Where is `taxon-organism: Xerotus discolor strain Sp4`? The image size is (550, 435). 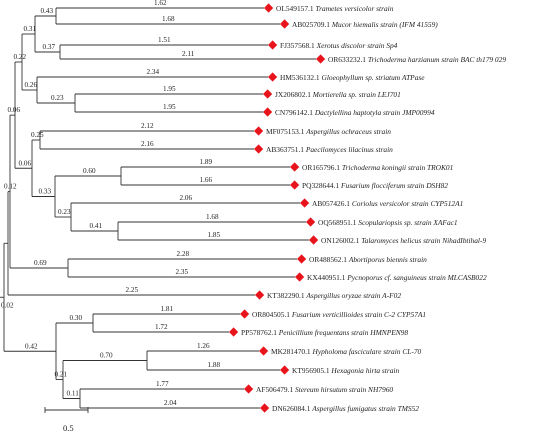
taxon-organism: Xerotus discolor strain Sp4 is located at coordinates (357, 45).